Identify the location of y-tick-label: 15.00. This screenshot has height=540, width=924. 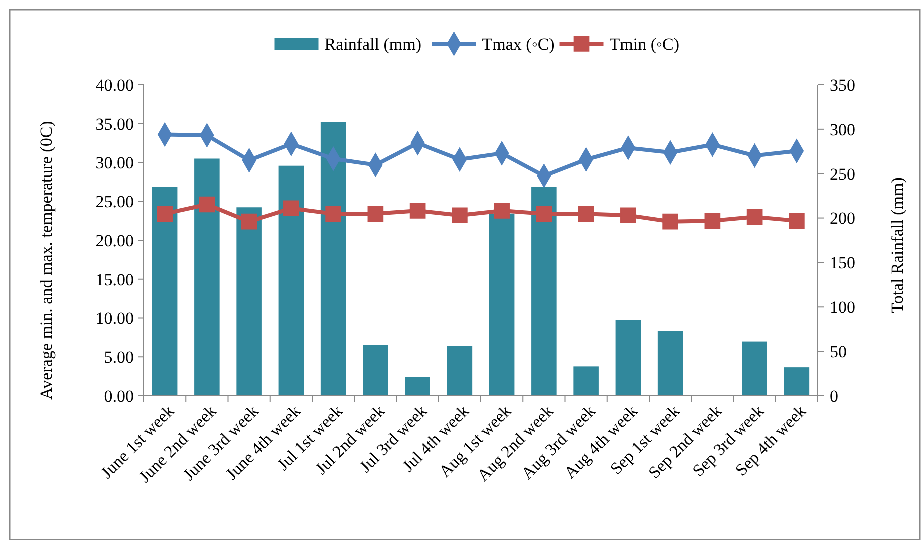
(115, 280).